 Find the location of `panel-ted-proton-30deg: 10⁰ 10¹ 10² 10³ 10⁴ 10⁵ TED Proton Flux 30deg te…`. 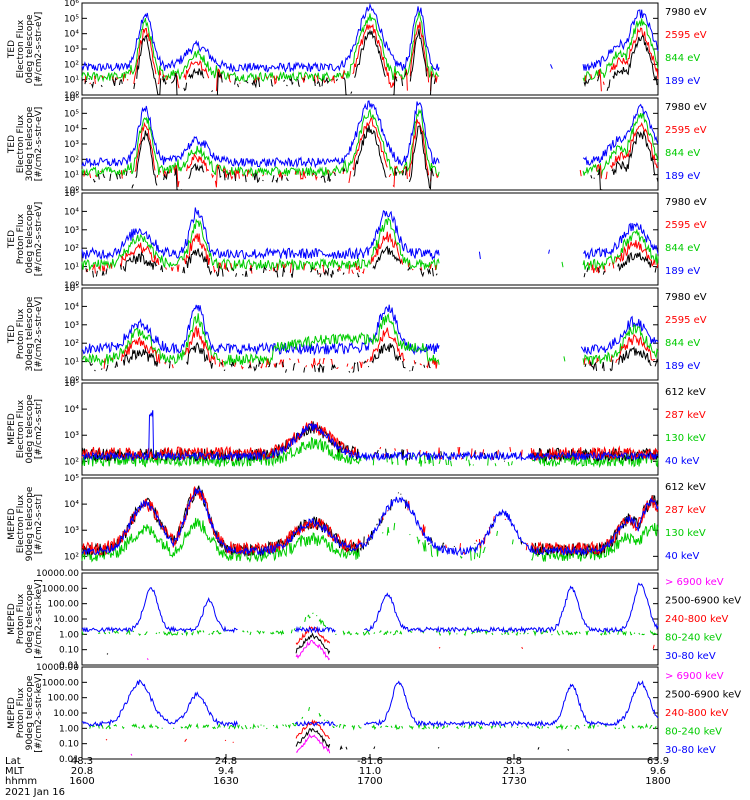

panel-ted-proton-30deg: 10⁰ 10¹ 10² 10³ 10⁴ 10⁵ TED Proton Flux 30deg te… is located at coordinates (357, 335).